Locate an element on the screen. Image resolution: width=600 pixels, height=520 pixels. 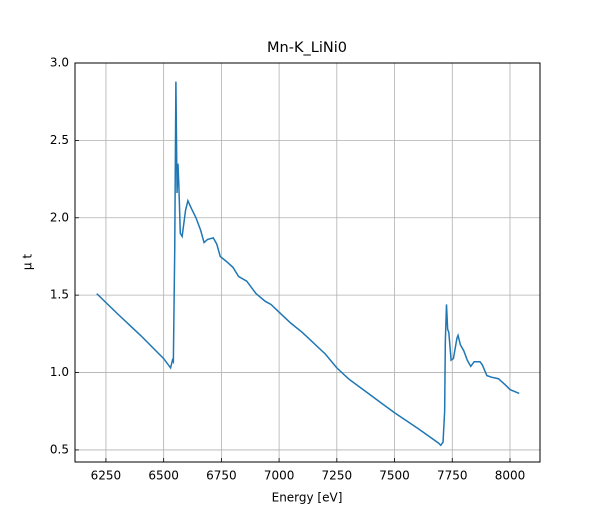
y-tick-label: 1.5 is located at coordinates (59, 295).